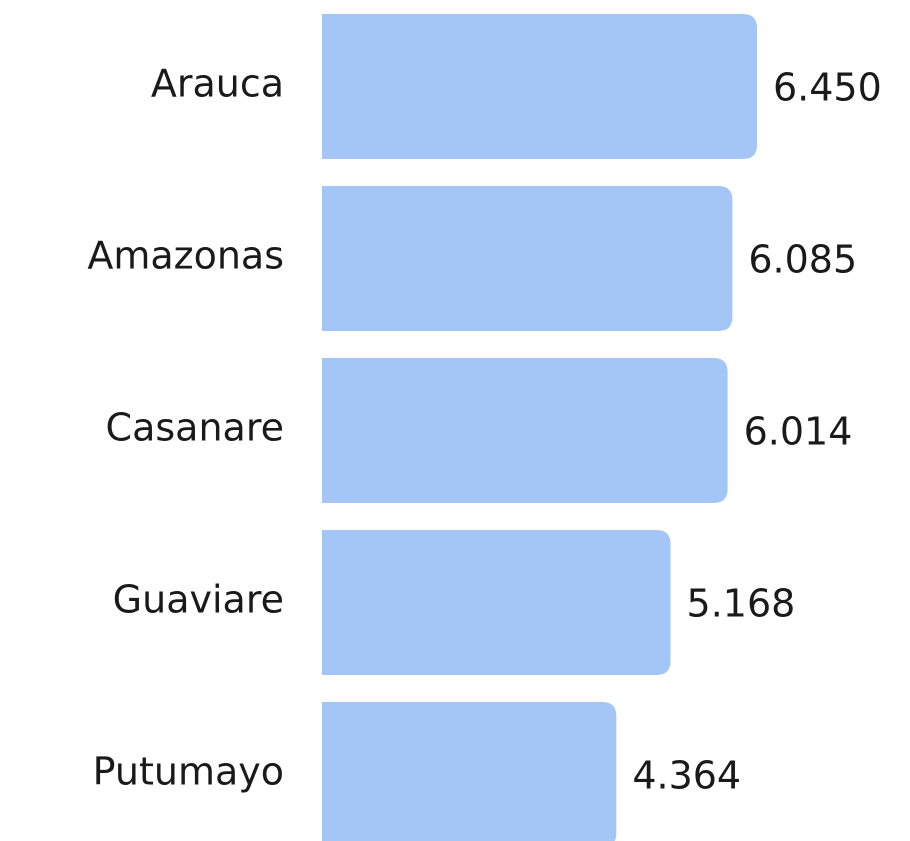 The height and width of the screenshot is (841, 910). I want to click on category-label: Guaviare, so click(198, 600).